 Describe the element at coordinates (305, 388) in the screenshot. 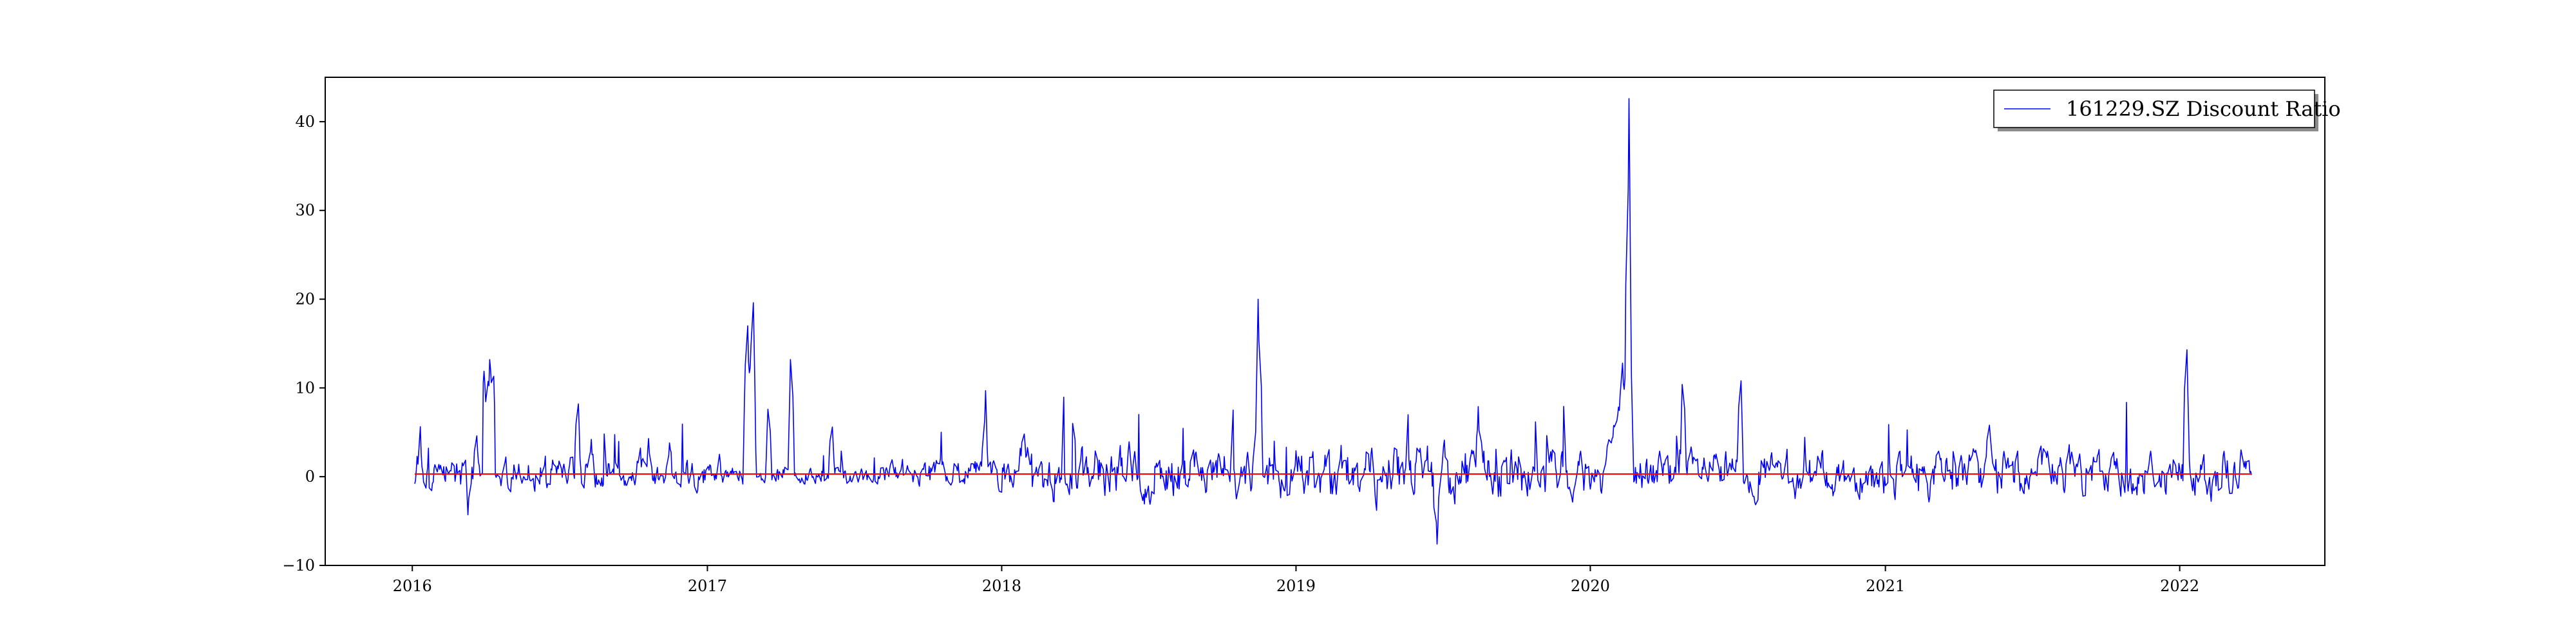

I see `y-tick-label: 10` at that location.